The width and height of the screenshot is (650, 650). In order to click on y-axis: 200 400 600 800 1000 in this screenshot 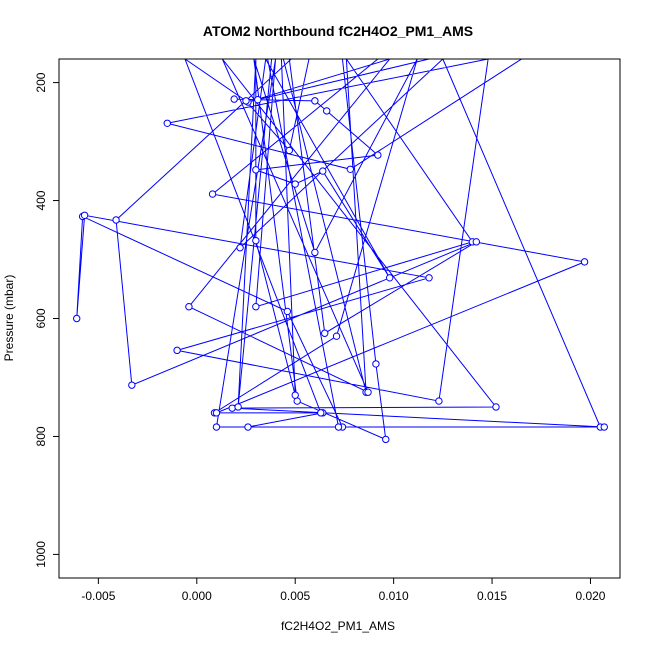, I will do `click(46, 320)`.